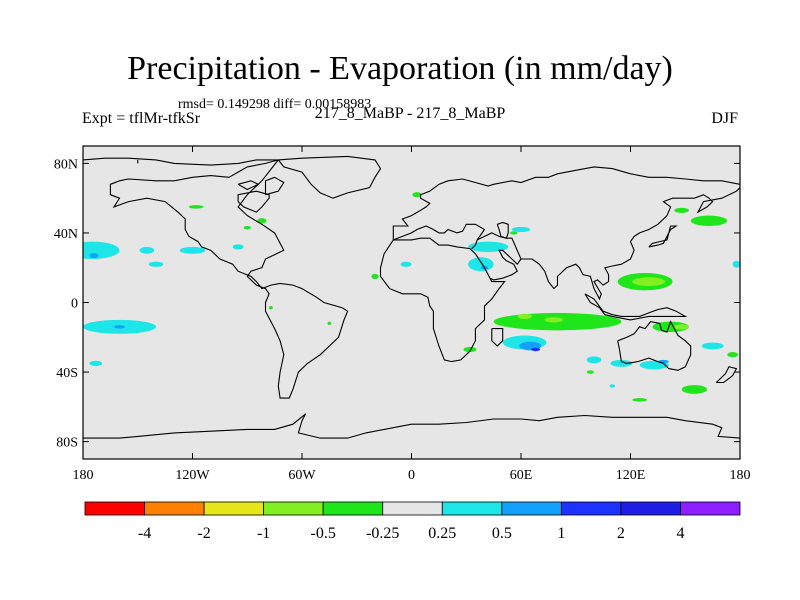 Image resolution: width=800 pixels, height=600 pixels. What do you see at coordinates (636, 307) in the screenshot?
I see `coastline-indonesia` at bounding box center [636, 307].